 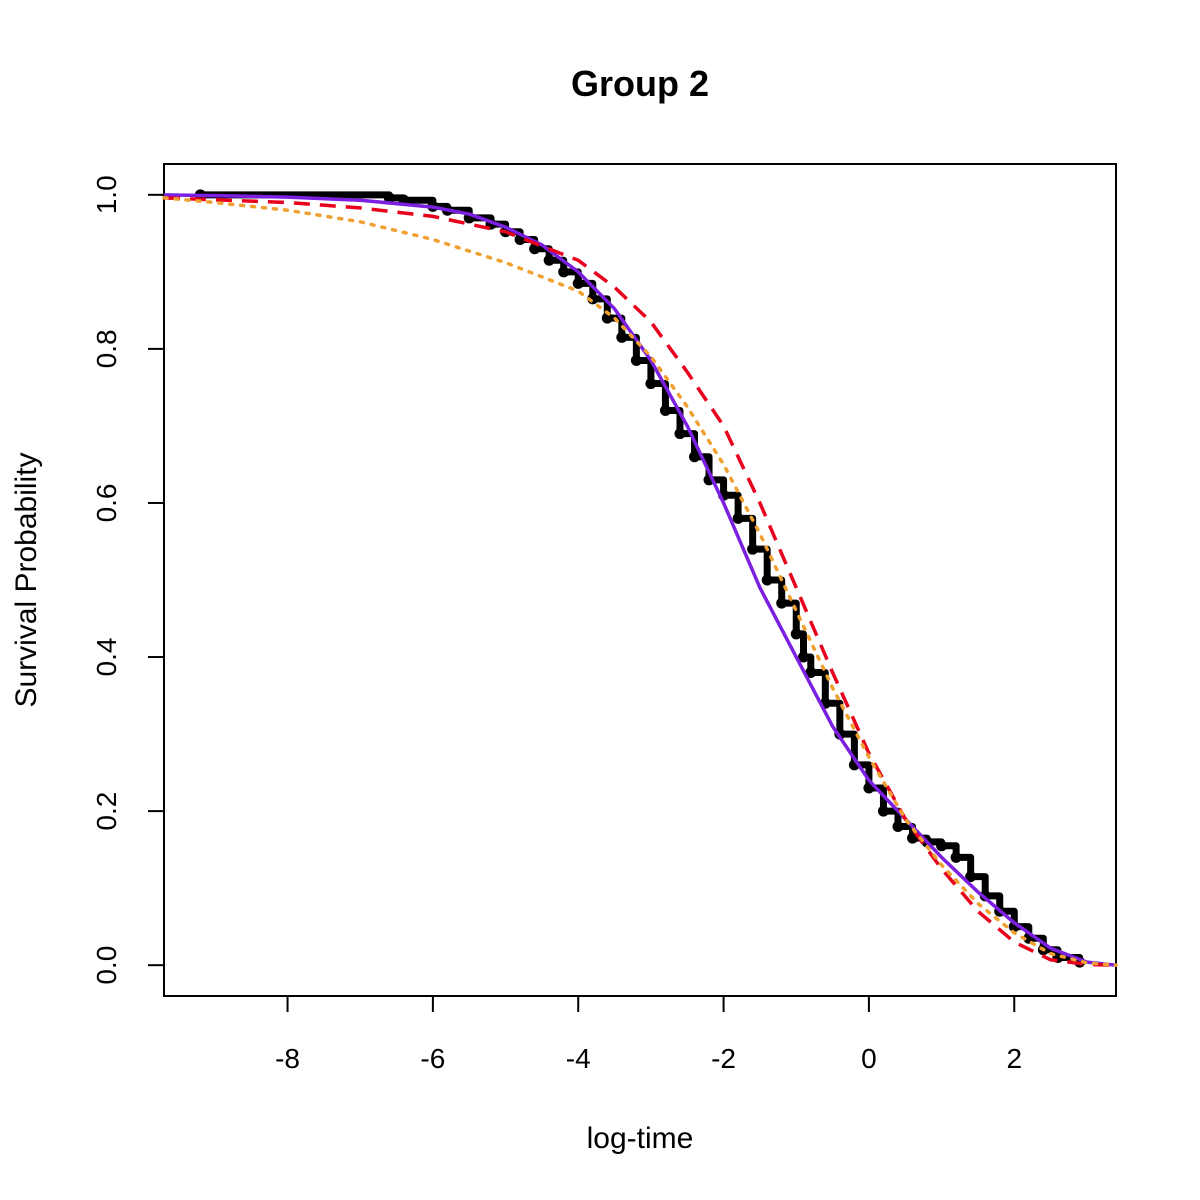 I want to click on y-tick-label: 0.0, so click(x=106, y=965).